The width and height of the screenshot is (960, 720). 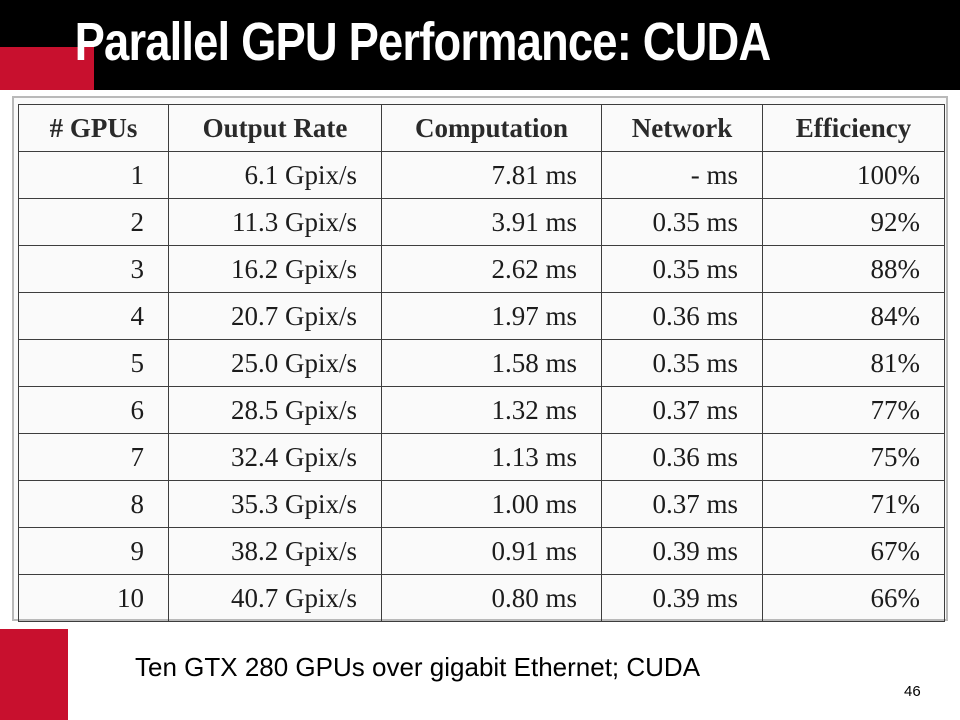 I want to click on column-header-output-rate: Output Rate, so click(x=275, y=128).